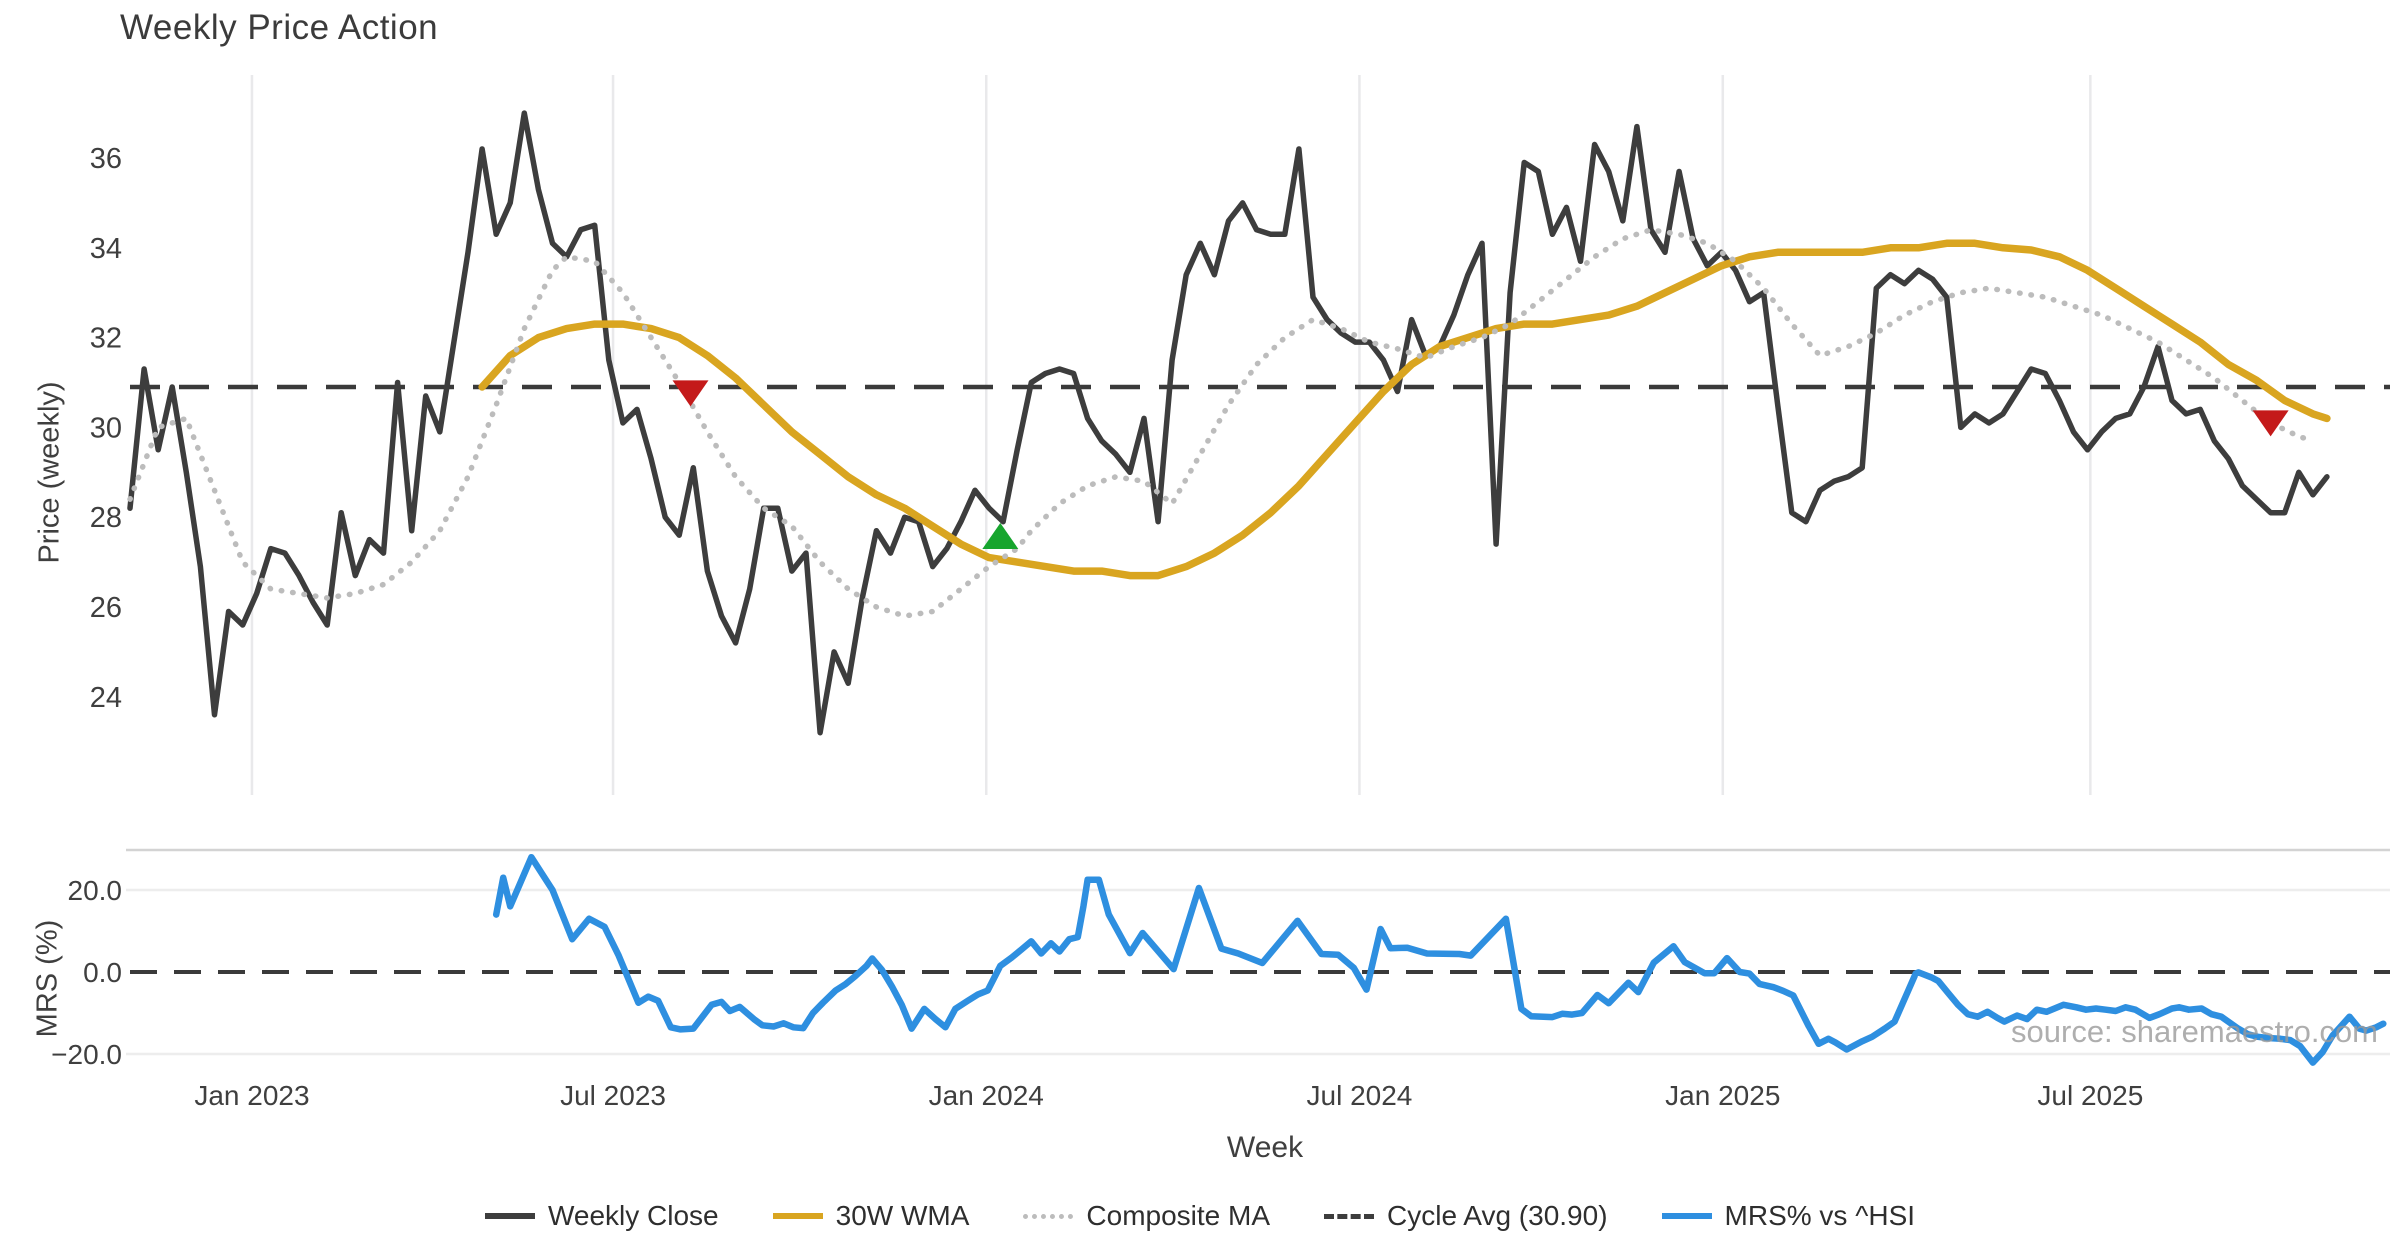 The width and height of the screenshot is (2400, 1260). What do you see at coordinates (106, 159) in the screenshot?
I see `price-tick-label: 36` at bounding box center [106, 159].